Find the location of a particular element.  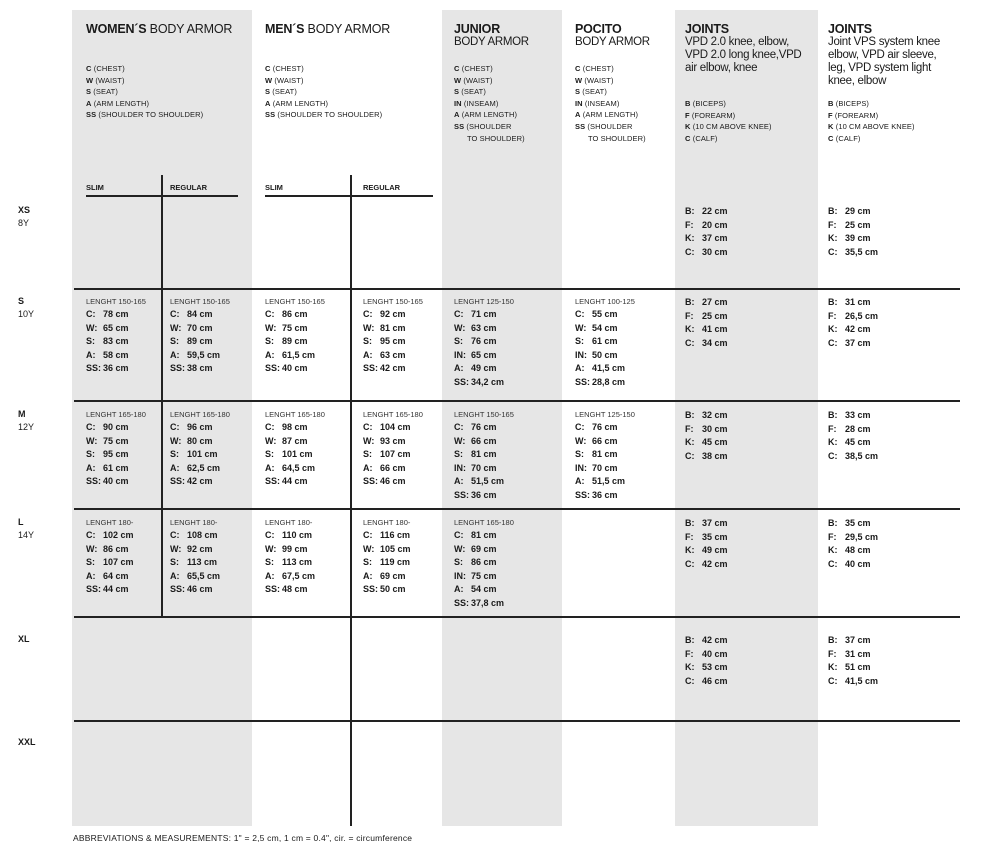

measurement: C: 116 cm is located at coordinates (387, 536).